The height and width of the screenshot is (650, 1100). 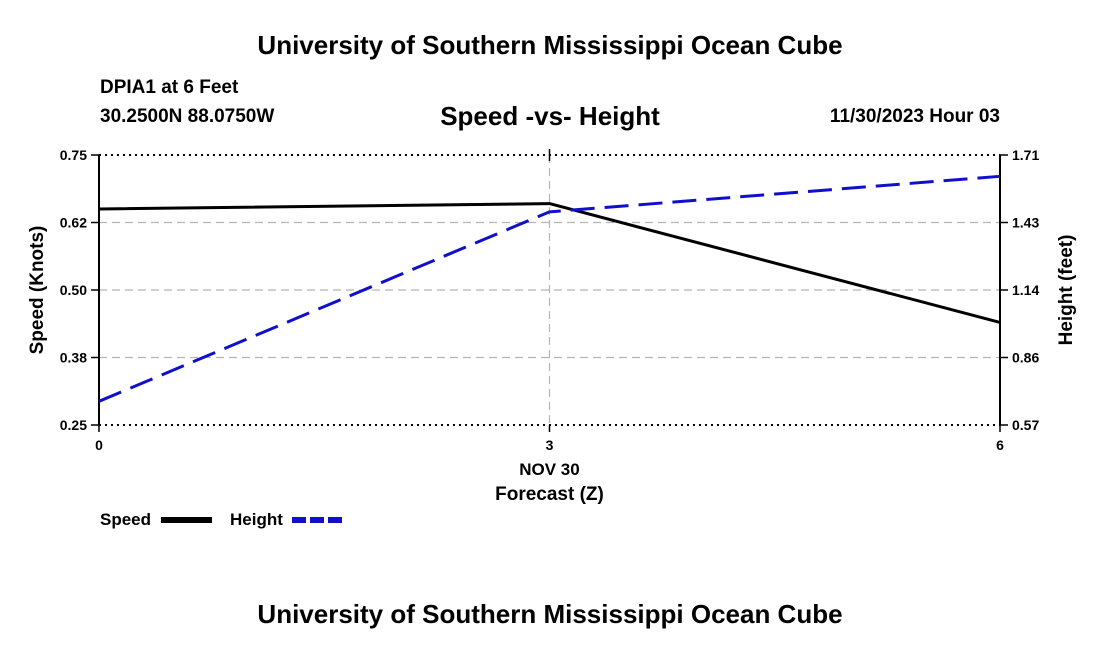 What do you see at coordinates (1025, 155) in the screenshot?
I see `y-right-tick-label: 1.71` at bounding box center [1025, 155].